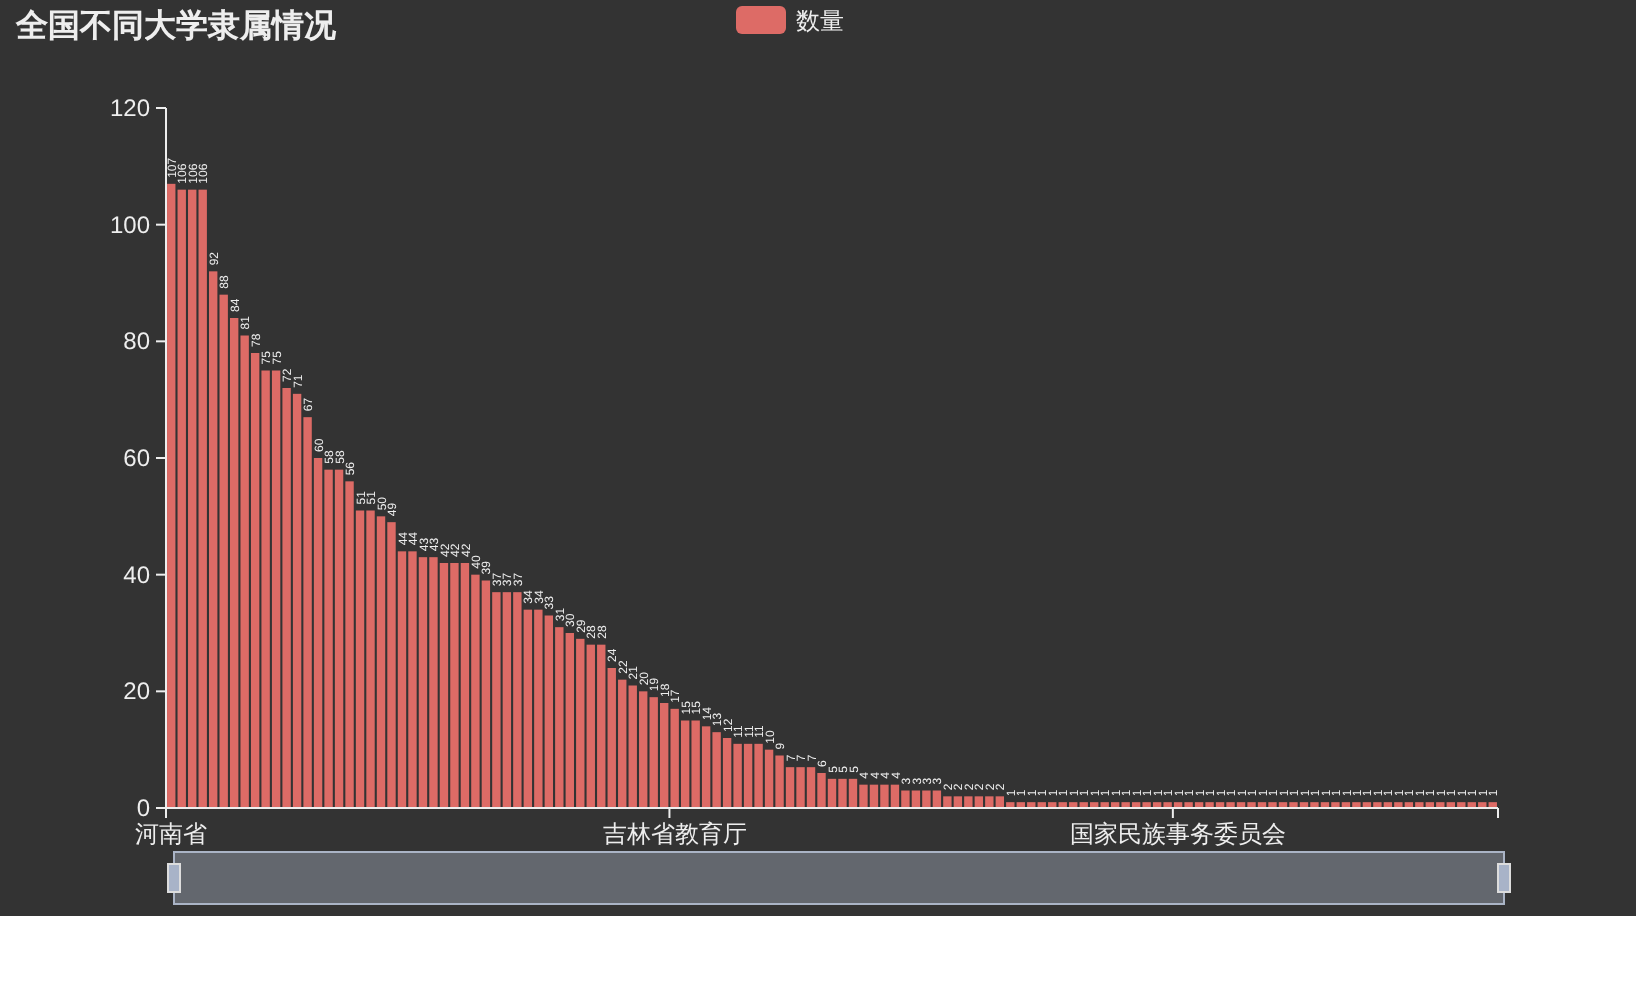  Describe the element at coordinates (137, 341) in the screenshot. I see `y-tick-label: 80` at that location.